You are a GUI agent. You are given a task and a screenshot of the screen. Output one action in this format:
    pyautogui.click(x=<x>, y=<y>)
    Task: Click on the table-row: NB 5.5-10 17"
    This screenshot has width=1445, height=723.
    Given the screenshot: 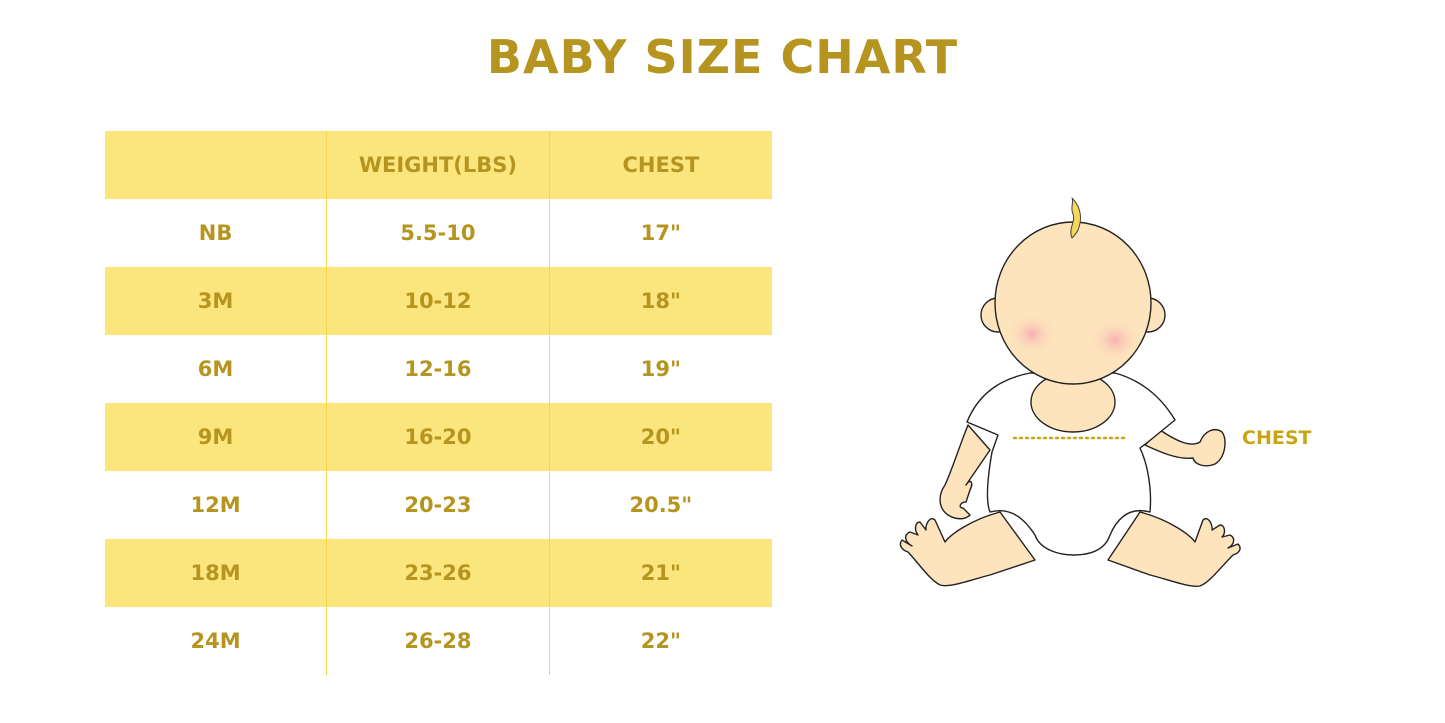 What is the action you would take?
    pyautogui.click(x=438, y=233)
    